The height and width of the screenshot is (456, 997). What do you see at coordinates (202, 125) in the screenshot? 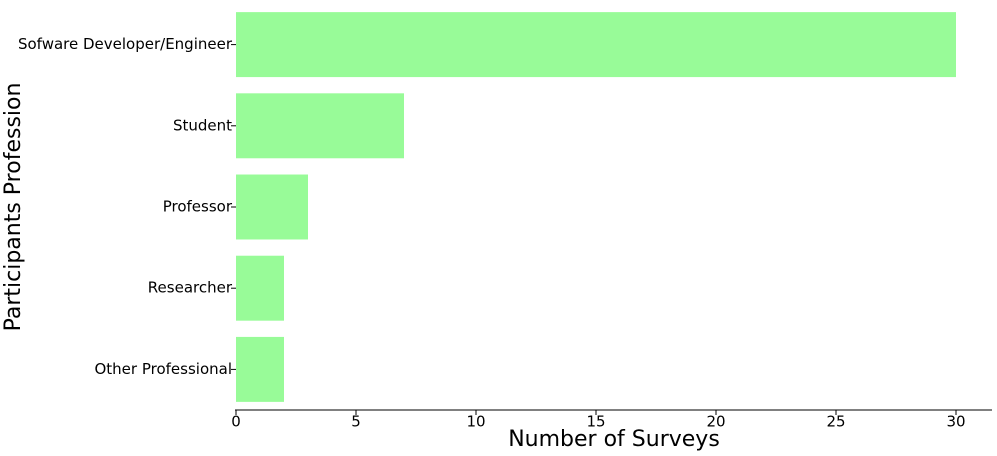
I see `y-tick-label: Student` at bounding box center [202, 125].